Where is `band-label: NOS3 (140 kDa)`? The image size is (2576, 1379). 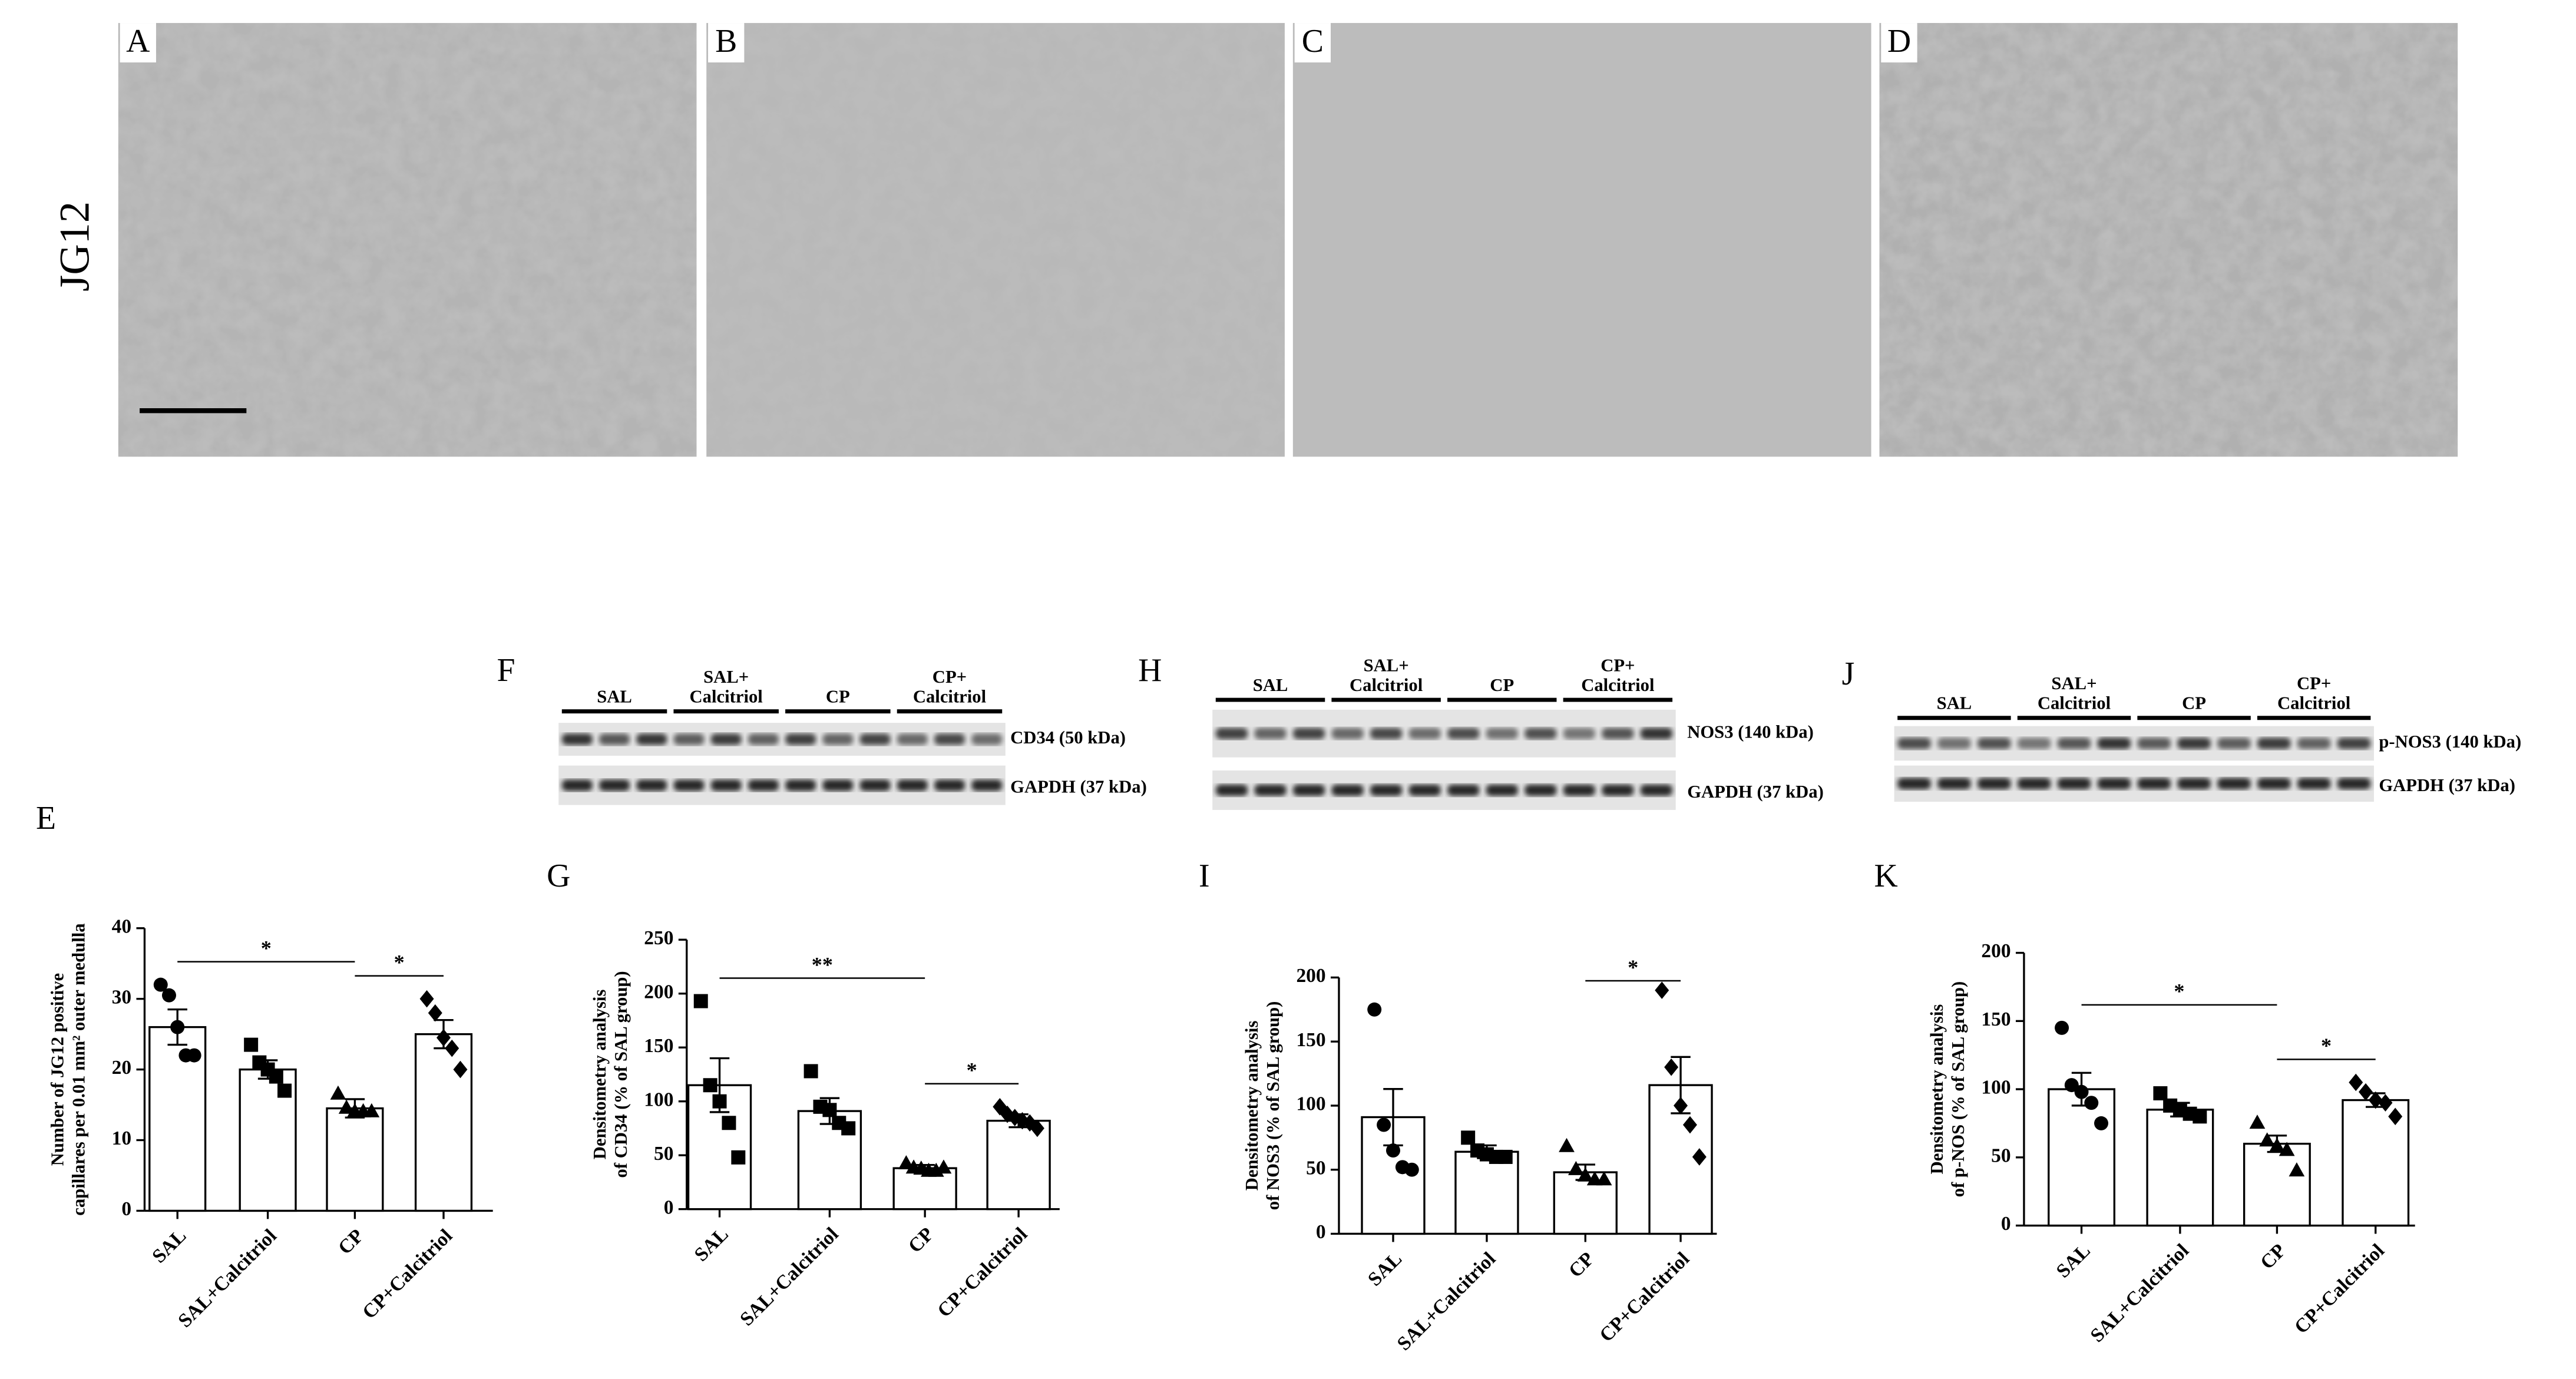
band-label: NOS3 (140 kDa) is located at coordinates (1750, 732).